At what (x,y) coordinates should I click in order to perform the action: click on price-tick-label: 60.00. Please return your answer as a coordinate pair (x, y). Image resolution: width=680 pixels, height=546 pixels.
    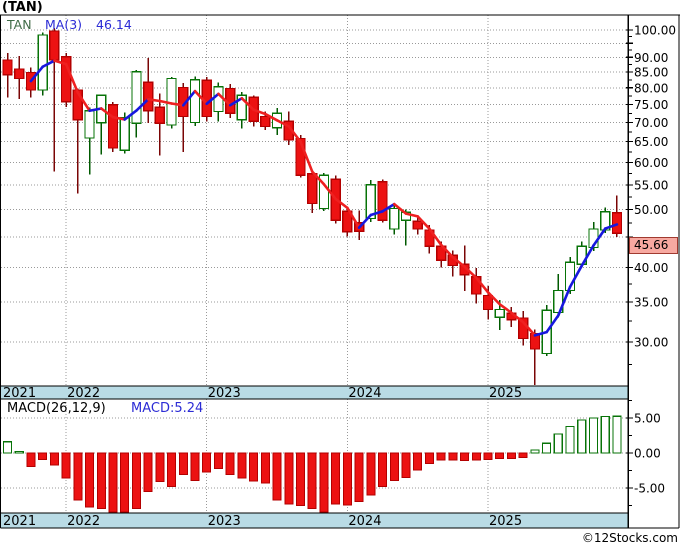
    Looking at the image, I should click on (651, 163).